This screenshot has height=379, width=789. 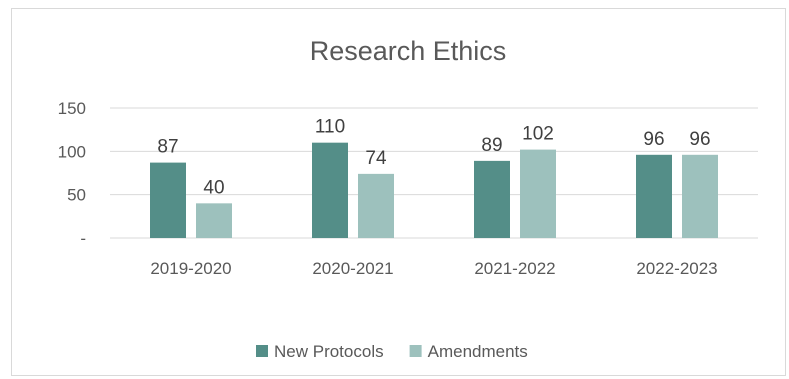 What do you see at coordinates (538, 193) in the screenshot?
I see `bar-amendments-2021-2022` at bounding box center [538, 193].